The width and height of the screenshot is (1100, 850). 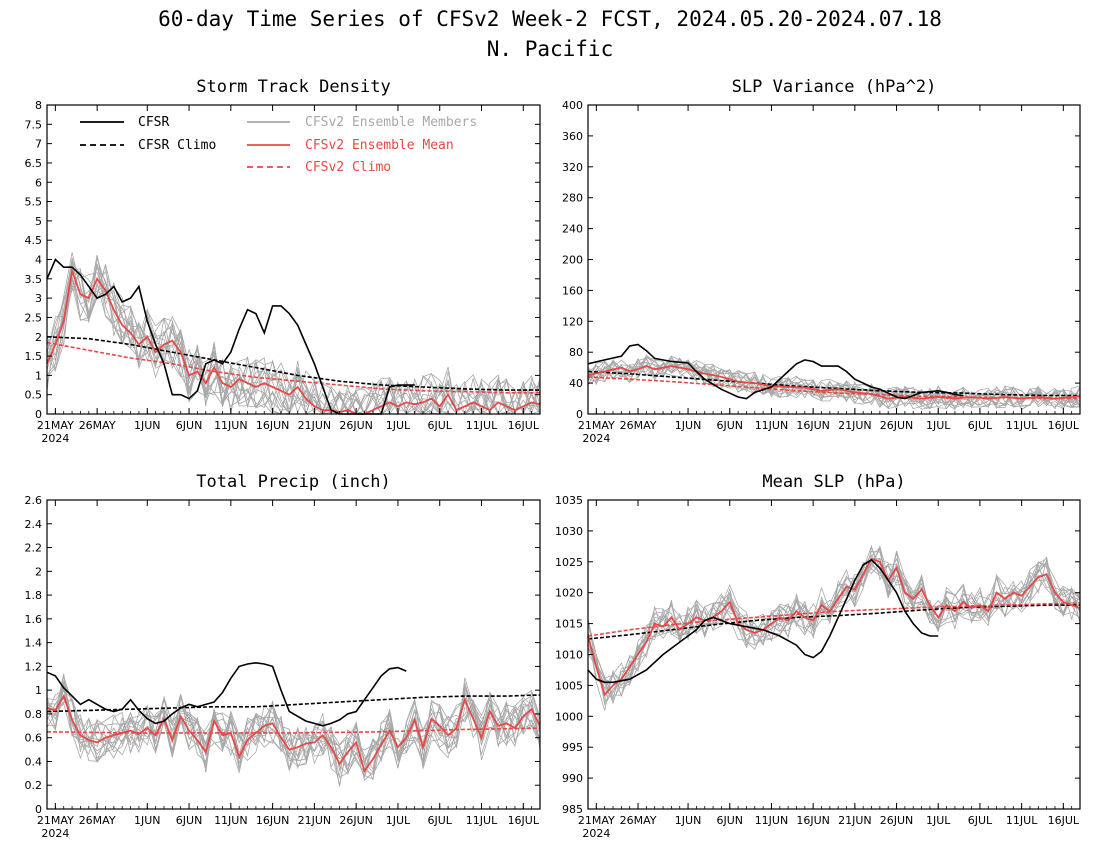 What do you see at coordinates (153, 122) in the screenshot?
I see `legend-cfsr-label: CFSR` at bounding box center [153, 122].